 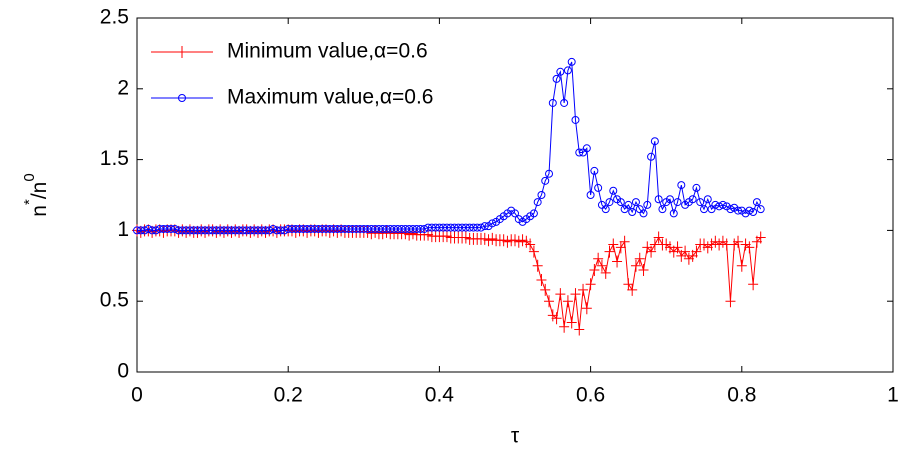 What do you see at coordinates (327, 51) in the screenshot?
I see `legend-label: Minimum value,α=0.6` at bounding box center [327, 51].